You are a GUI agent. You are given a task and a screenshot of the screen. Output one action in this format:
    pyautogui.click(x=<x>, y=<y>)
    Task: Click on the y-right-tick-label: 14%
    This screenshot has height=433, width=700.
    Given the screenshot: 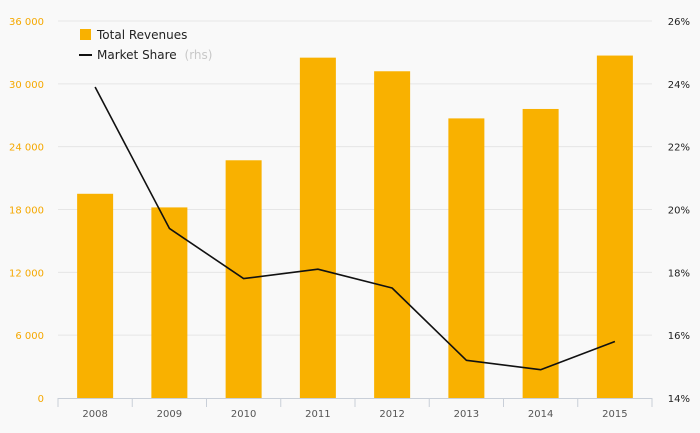 What is the action you would take?
    pyautogui.click(x=679, y=399)
    